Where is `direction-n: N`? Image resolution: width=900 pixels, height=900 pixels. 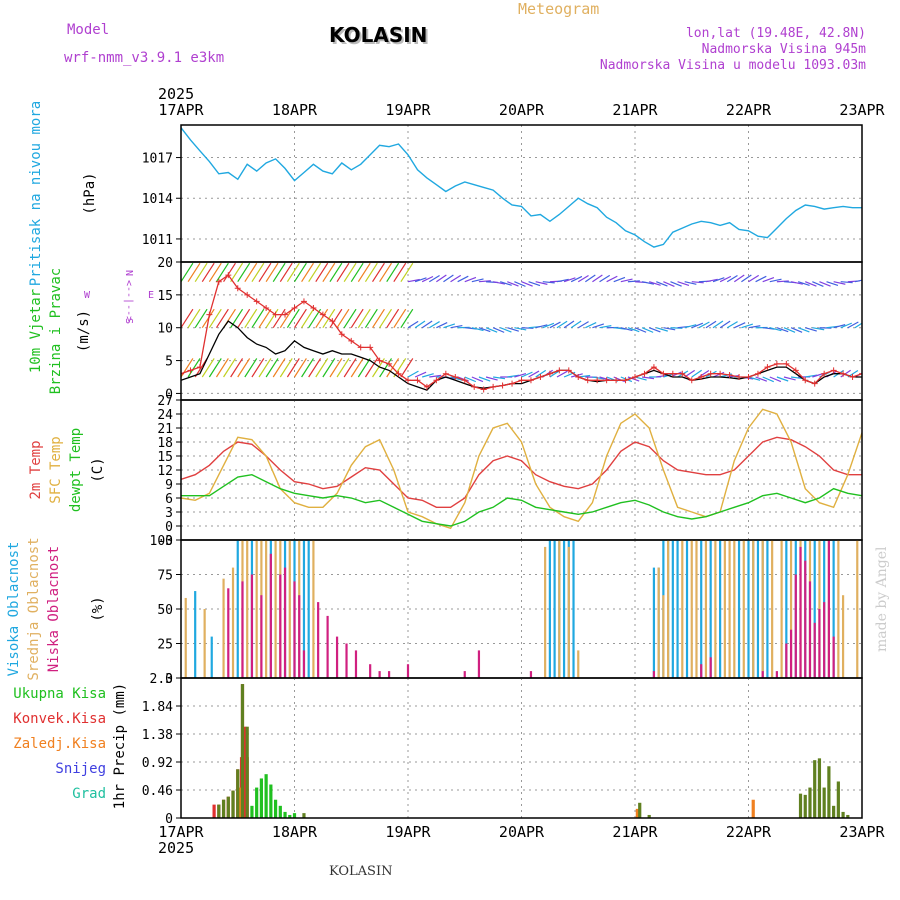 direction-n: N is located at coordinates (128, 273).